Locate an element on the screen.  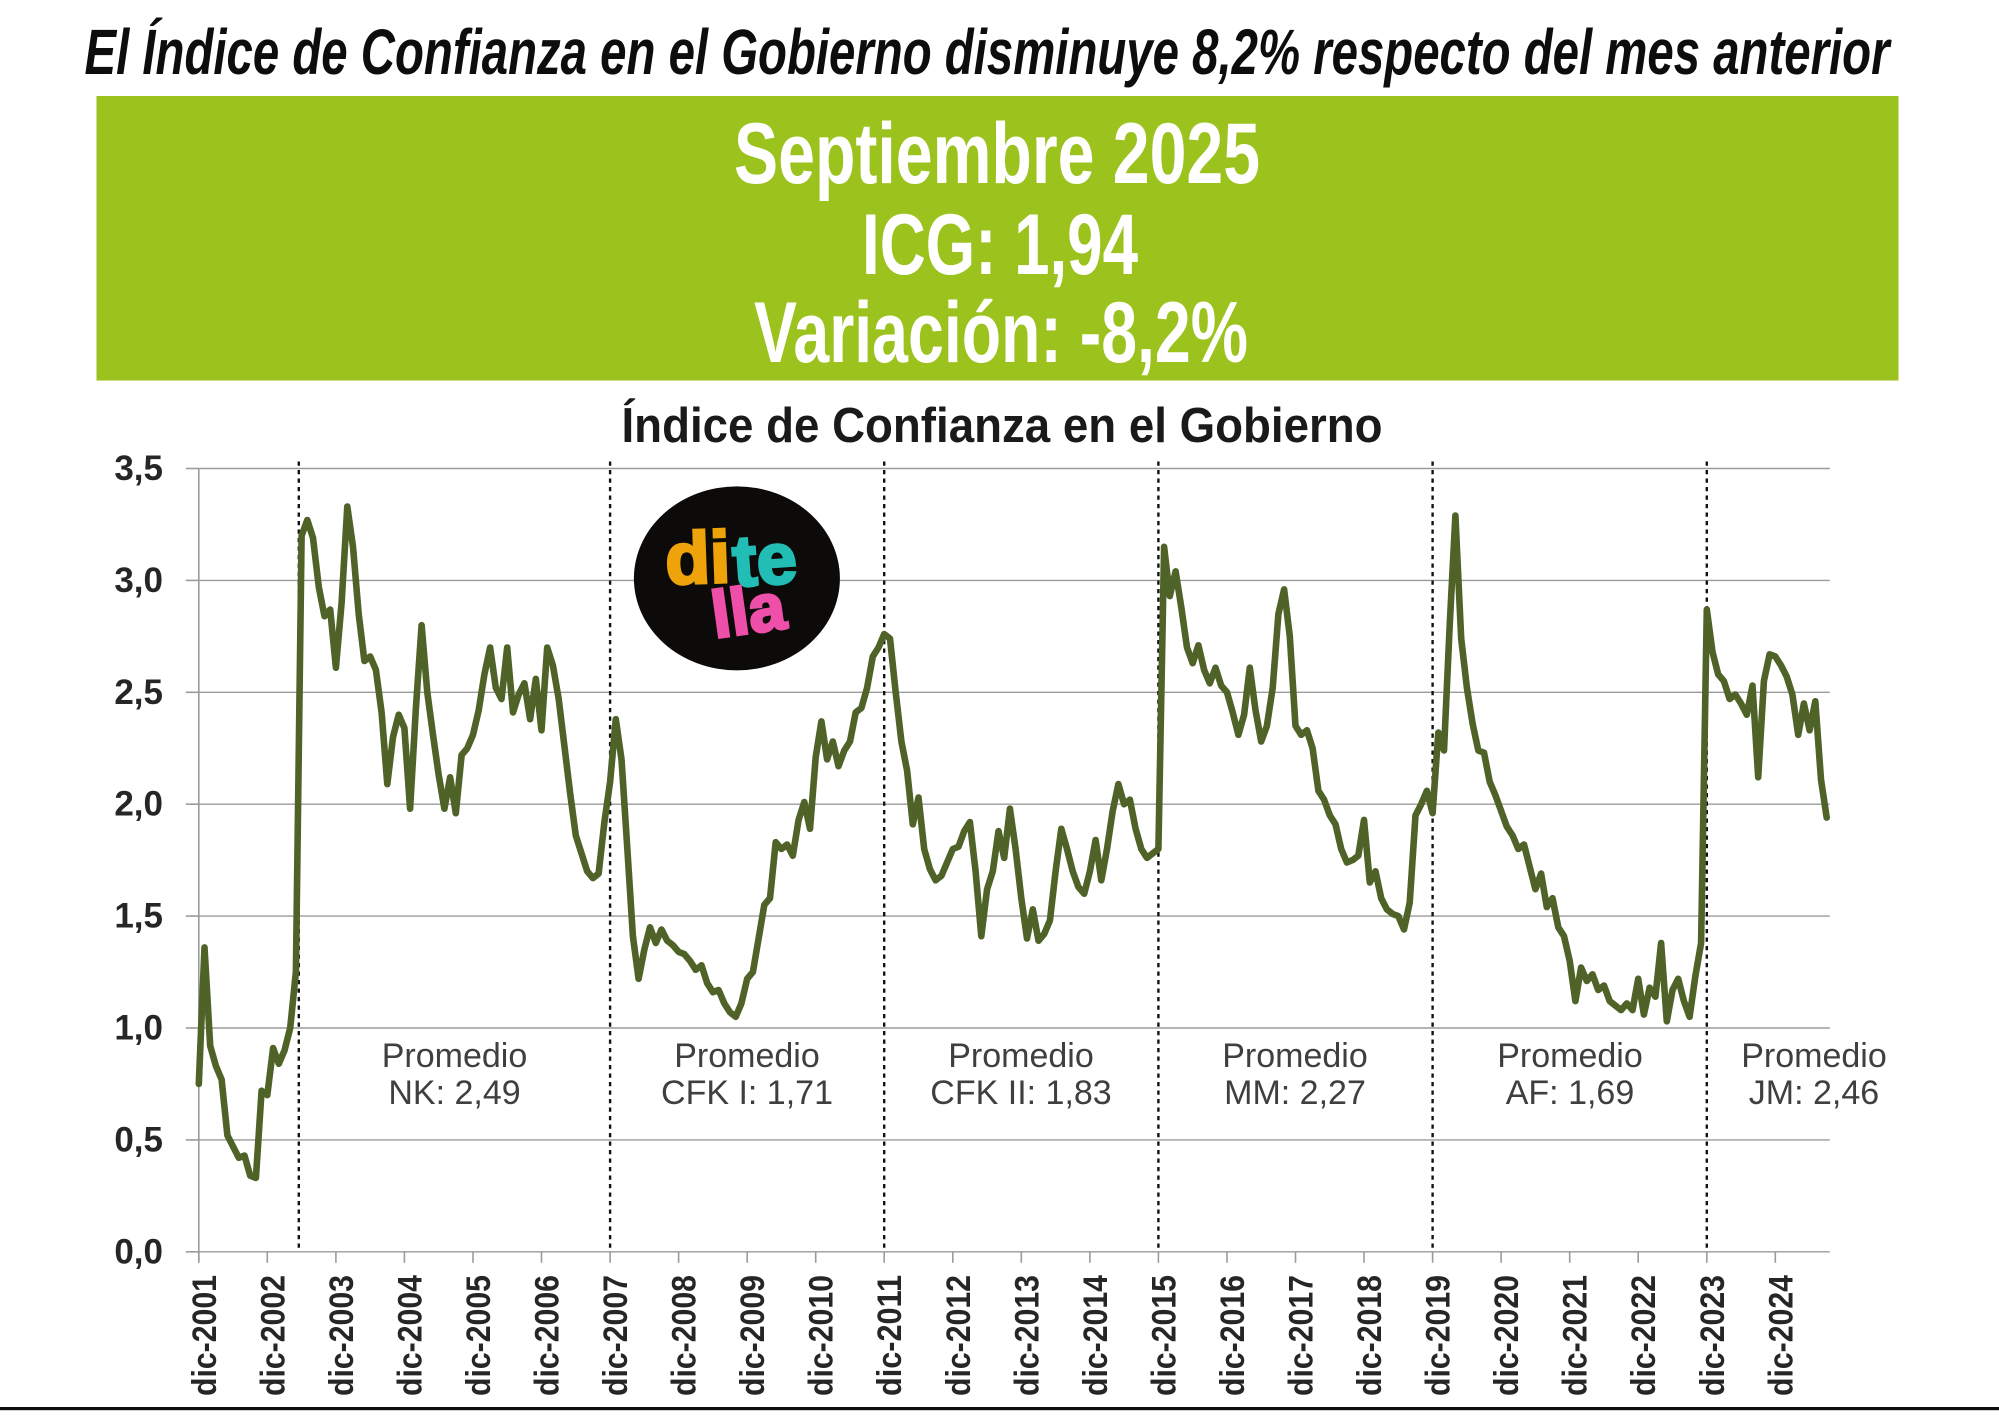
svg-text: dic-2003 is located at coordinates (342, 1335).